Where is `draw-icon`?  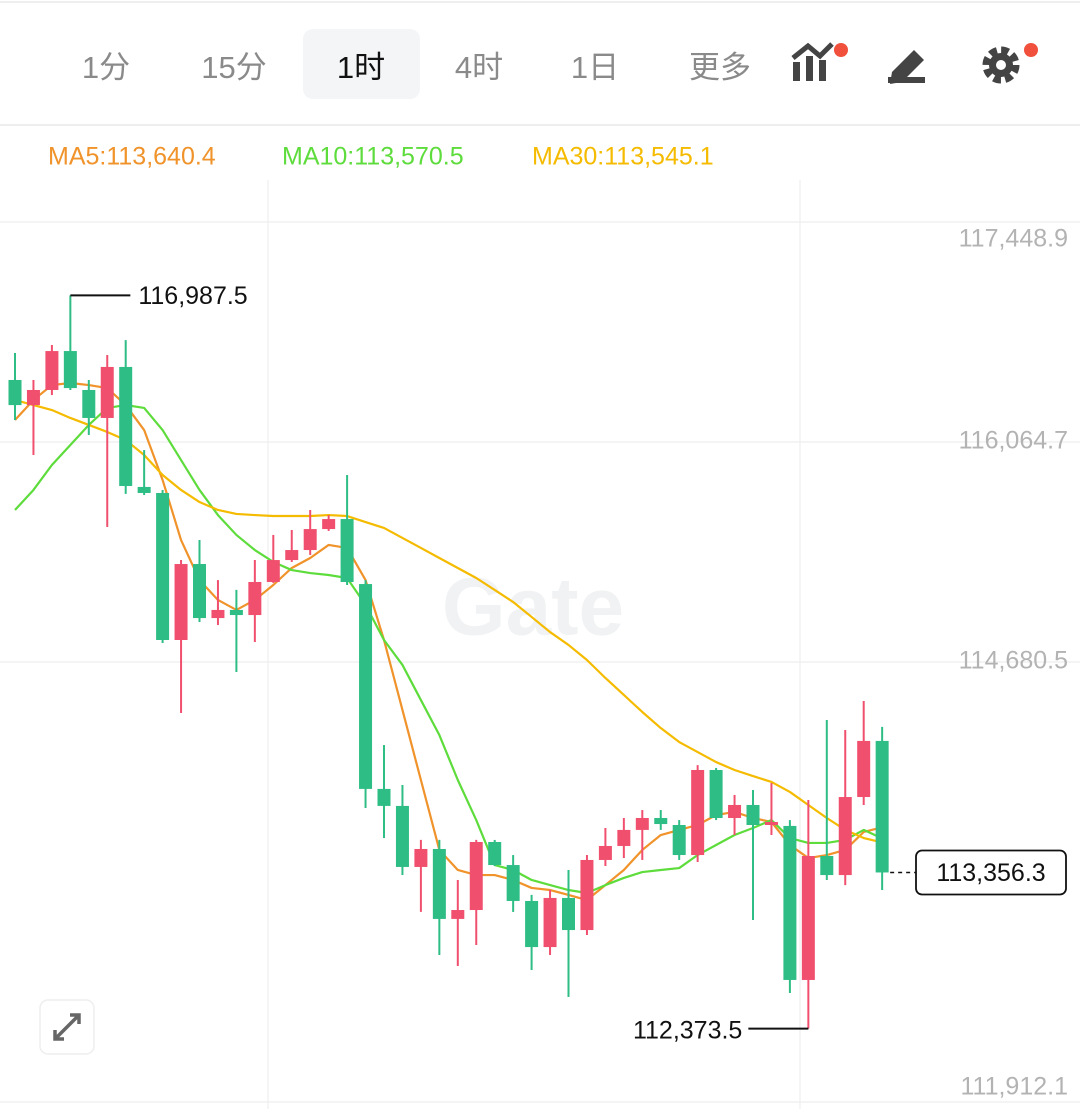
draw-icon is located at coordinates (906, 67).